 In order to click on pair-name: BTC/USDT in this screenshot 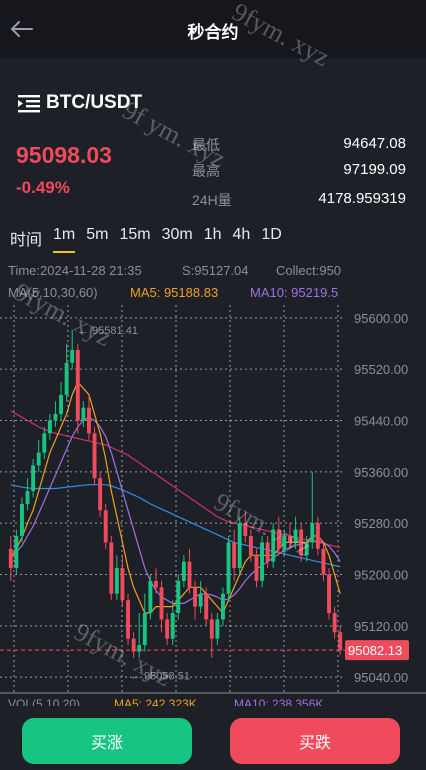, I will do `click(94, 102)`.